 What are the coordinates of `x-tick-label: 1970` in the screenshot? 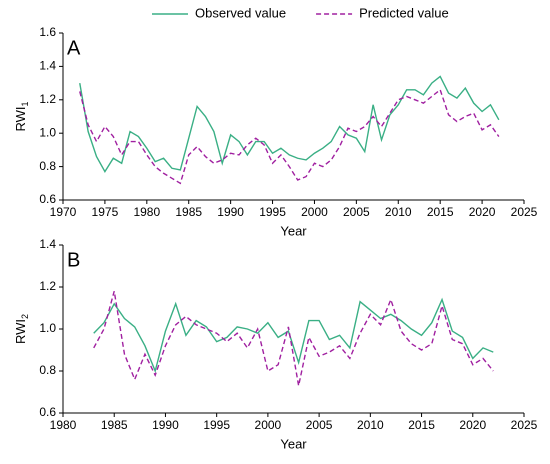 It's located at (63, 212).